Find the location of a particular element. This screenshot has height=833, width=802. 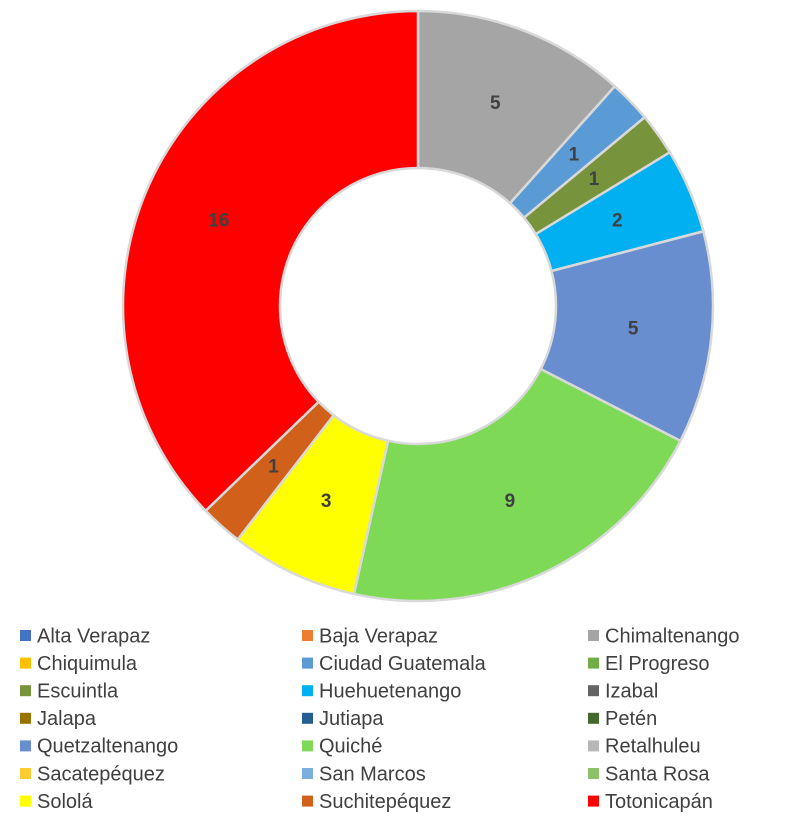

legend-label: Retalhuleu is located at coordinates (653, 747).